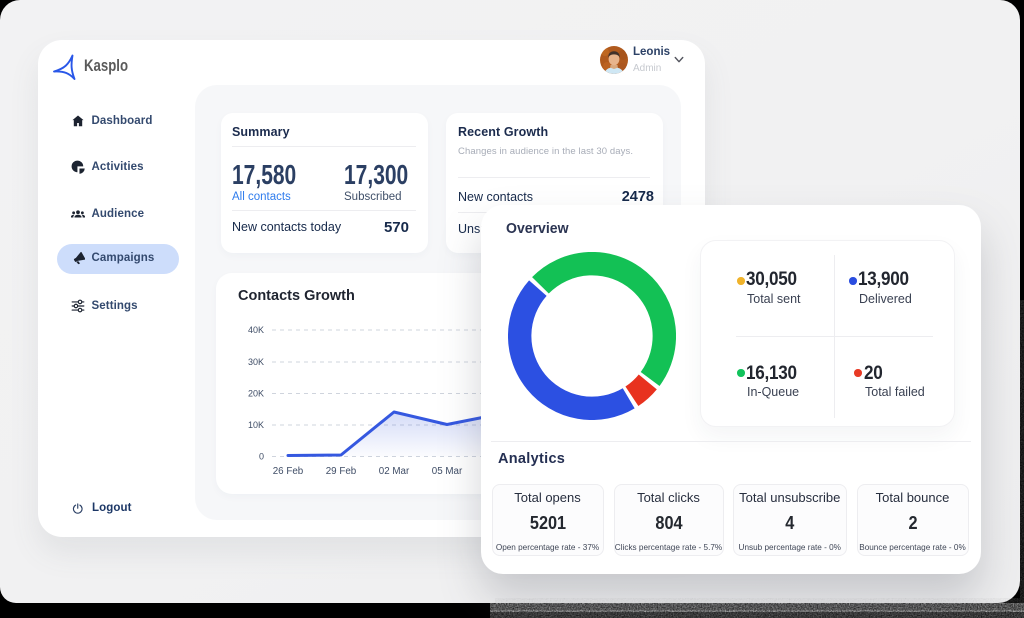 This screenshot has width=1024, height=618. Describe the element at coordinates (447, 471) in the screenshot. I see `svg-text: 05 Mar` at that location.